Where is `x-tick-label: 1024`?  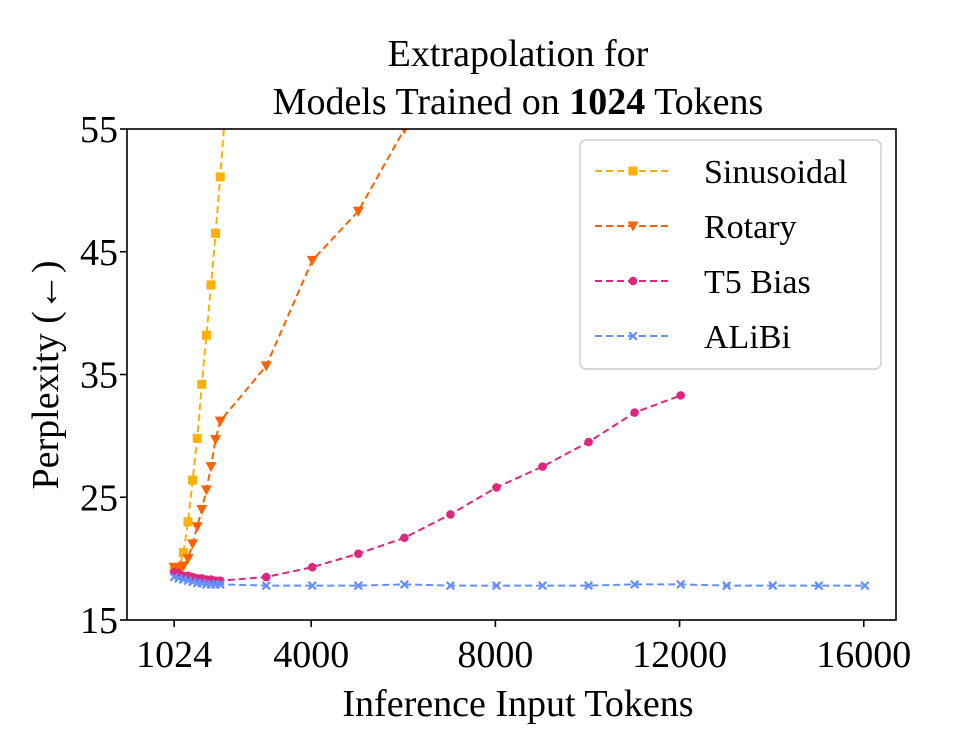
x-tick-label: 1024 is located at coordinates (174, 655).